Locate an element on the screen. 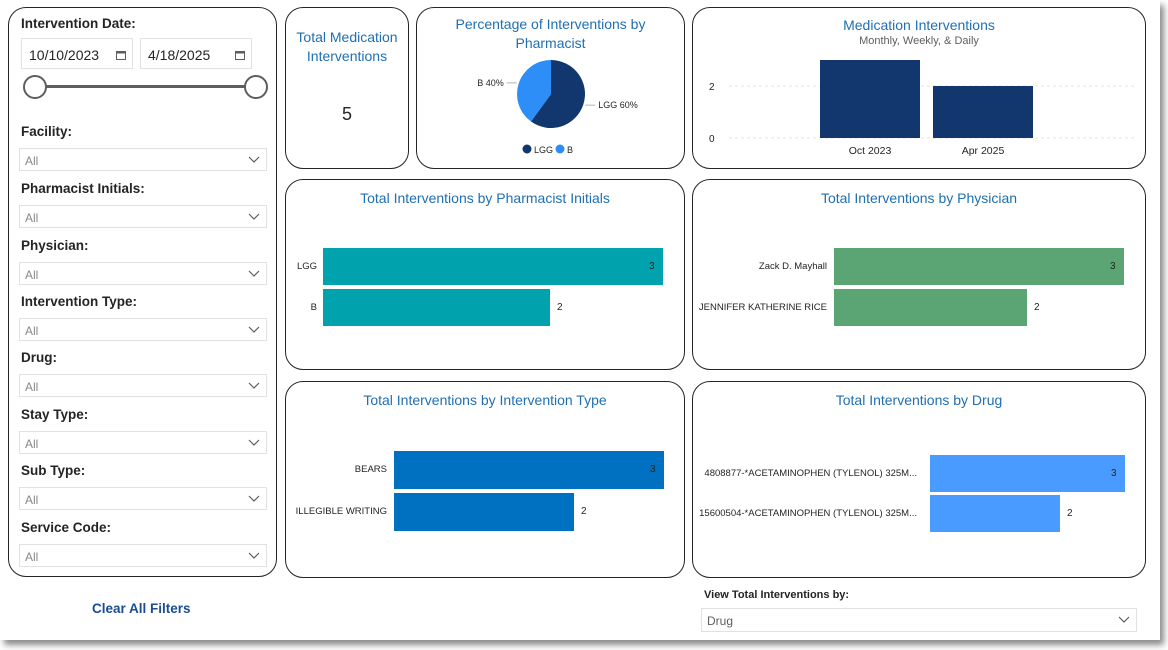 The image size is (1168, 650). pie-data-label: LGG 60% is located at coordinates (618, 105).